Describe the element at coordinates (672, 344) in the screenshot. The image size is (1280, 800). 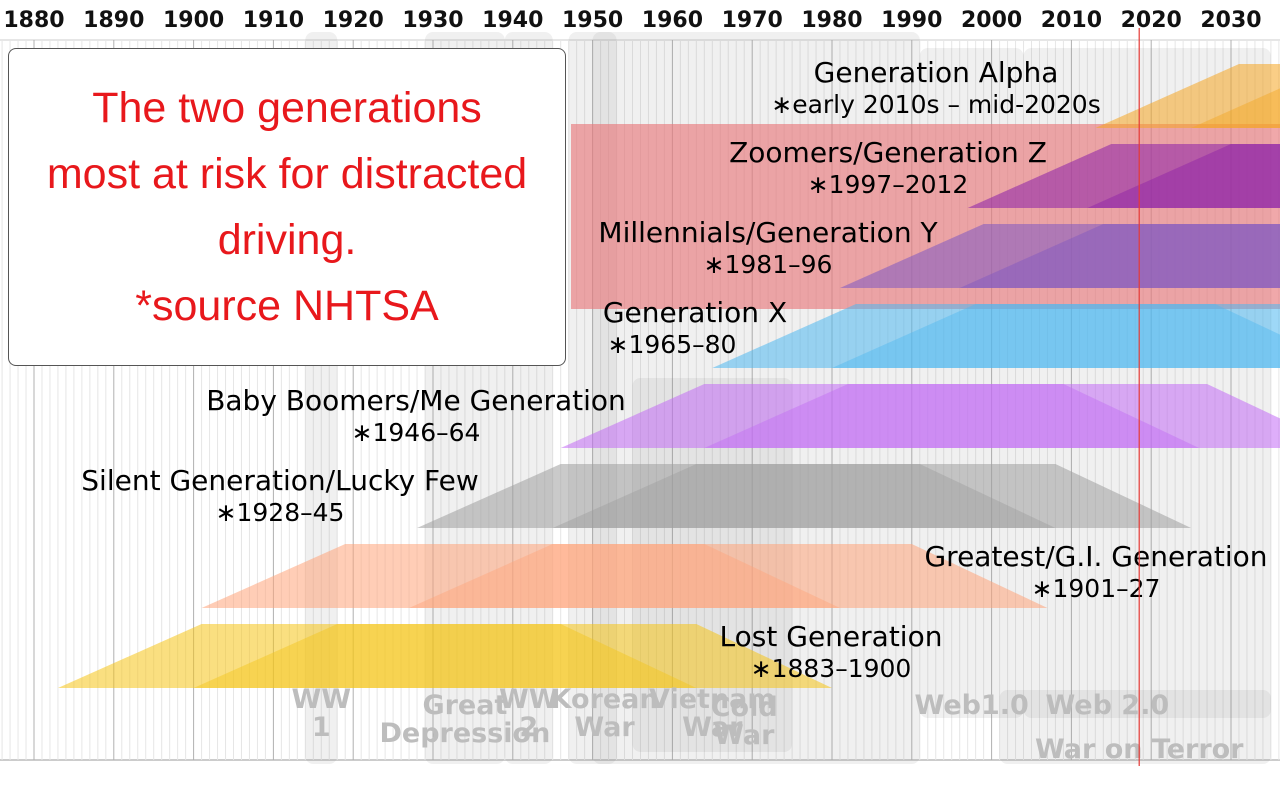
I see `generation-x-years: ∗1965–80` at that location.